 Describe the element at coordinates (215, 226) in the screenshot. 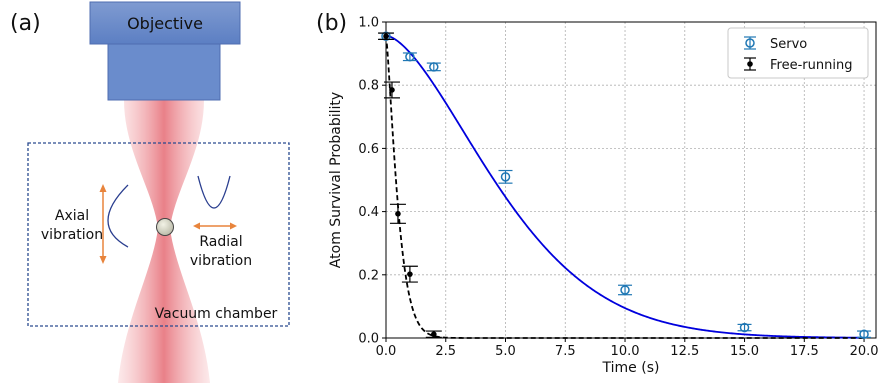

I see `radial-arrow-icon` at that location.